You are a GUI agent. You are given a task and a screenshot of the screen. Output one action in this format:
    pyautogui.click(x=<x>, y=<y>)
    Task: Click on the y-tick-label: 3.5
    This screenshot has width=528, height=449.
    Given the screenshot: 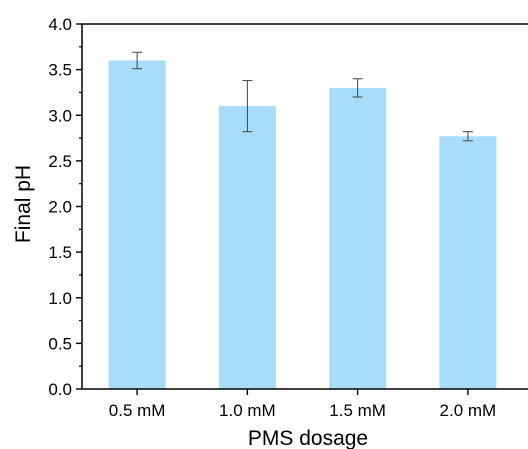 What is the action you would take?
    pyautogui.click(x=60, y=70)
    